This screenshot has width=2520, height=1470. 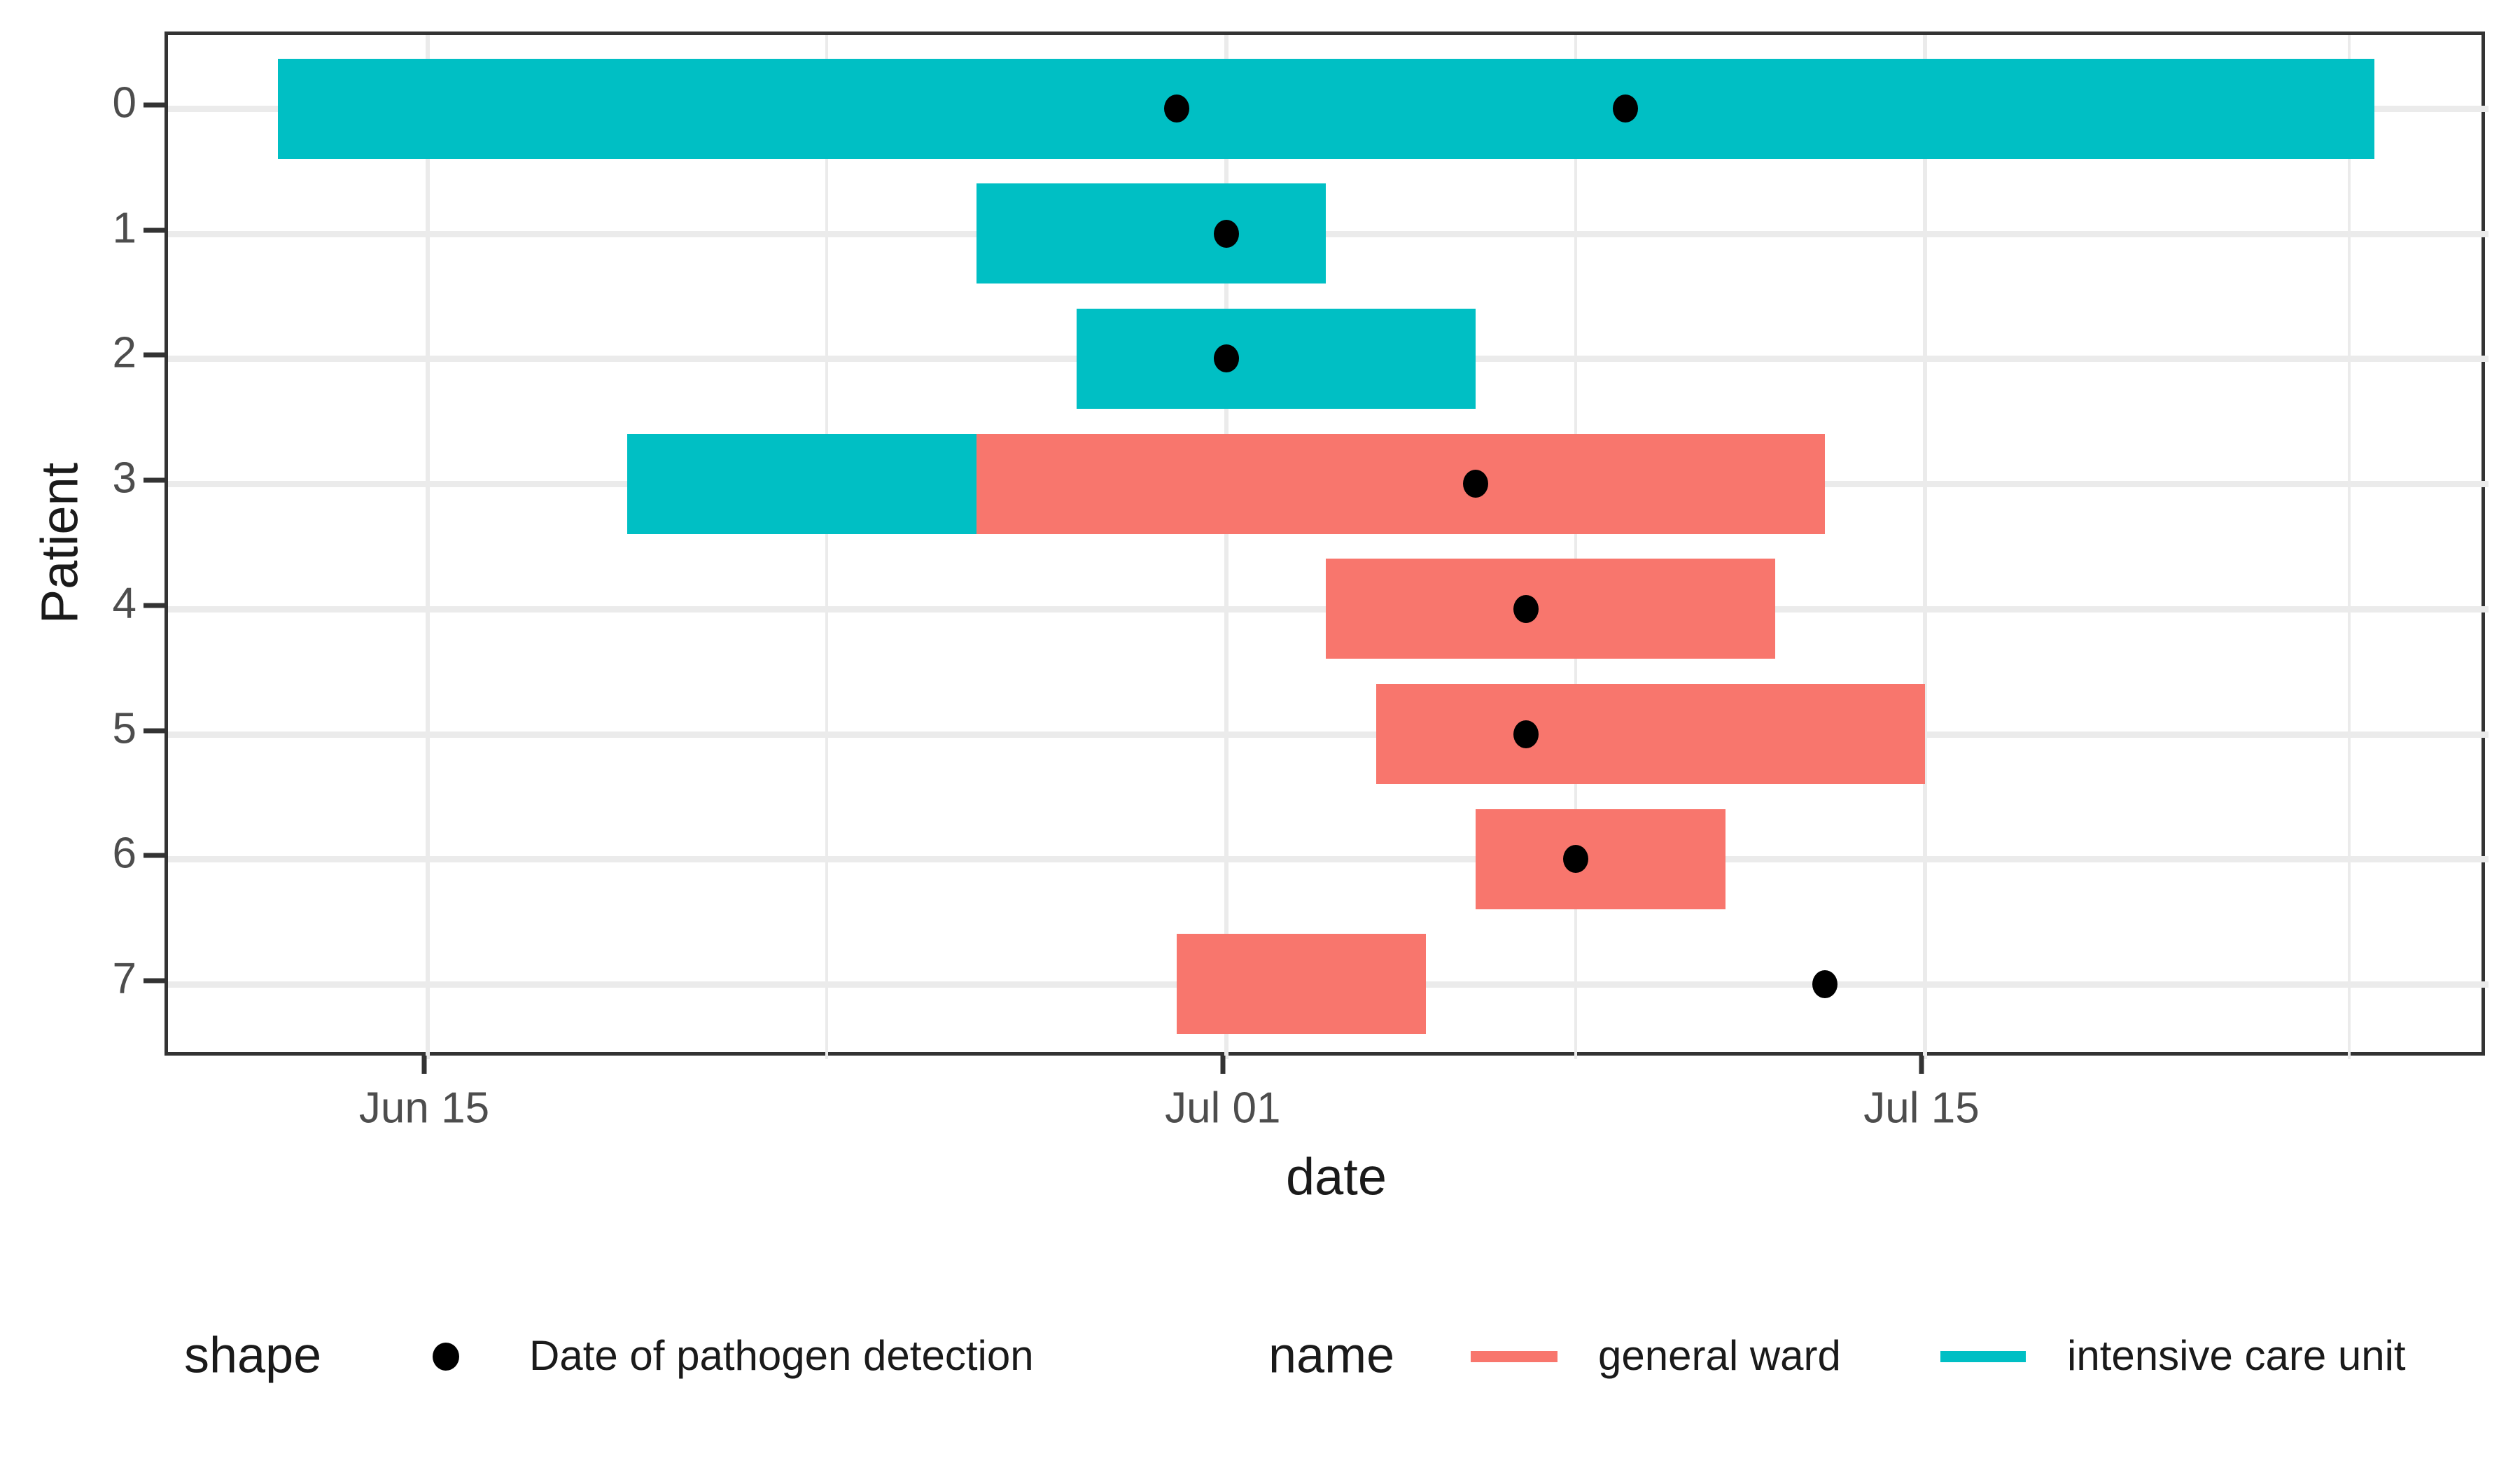 What do you see at coordinates (124, 478) in the screenshot?
I see `y-tick-label-3: 3` at bounding box center [124, 478].